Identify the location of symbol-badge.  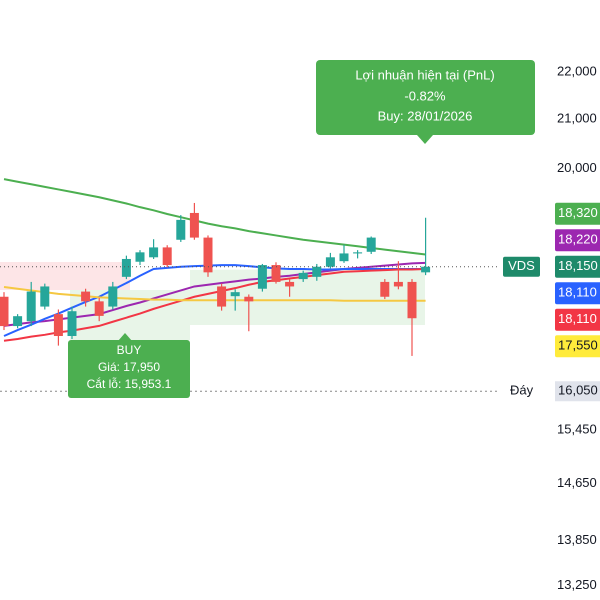
(521, 266).